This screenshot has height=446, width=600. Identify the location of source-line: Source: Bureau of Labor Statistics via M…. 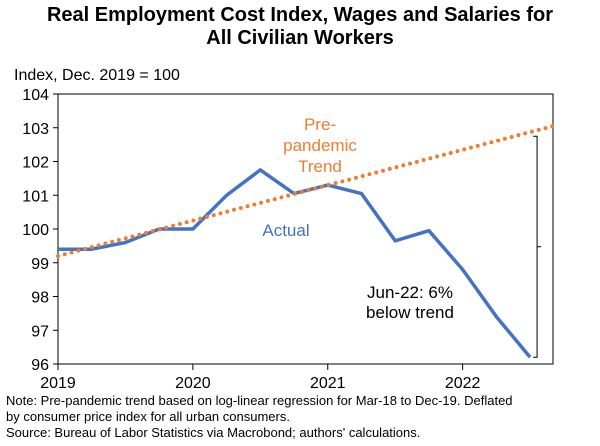
(213, 432).